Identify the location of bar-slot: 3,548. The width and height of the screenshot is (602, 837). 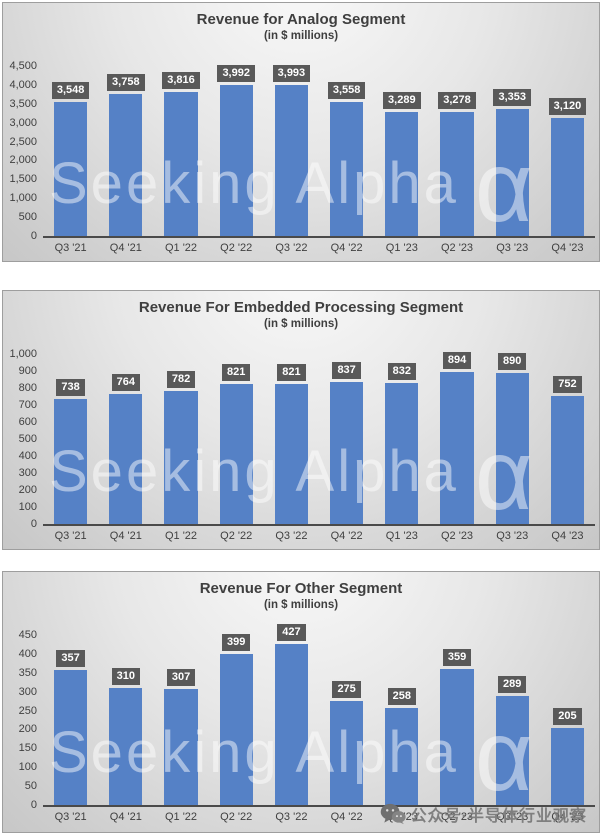
(70, 151).